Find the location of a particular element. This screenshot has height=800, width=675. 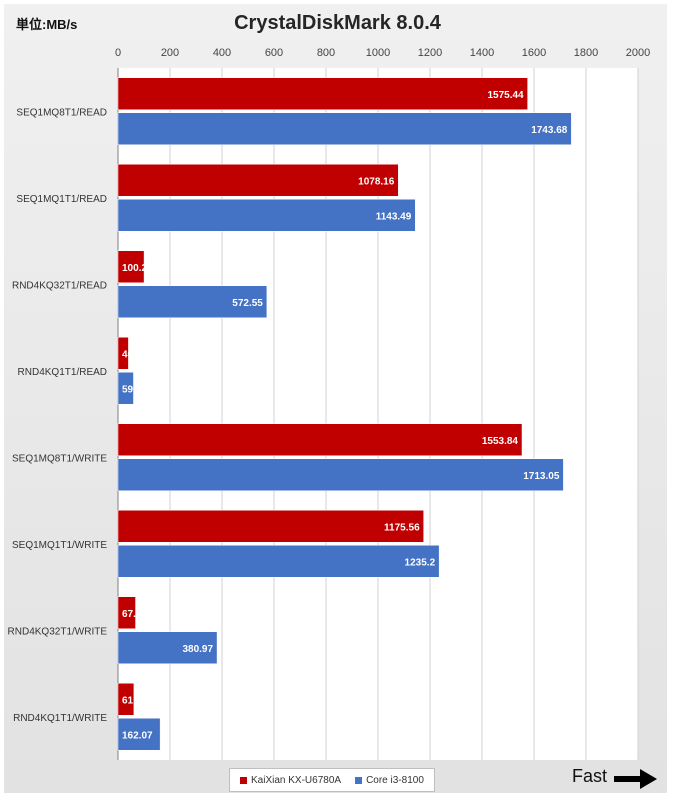

data-label-series-1-0: 1743.68 is located at coordinates (549, 130).